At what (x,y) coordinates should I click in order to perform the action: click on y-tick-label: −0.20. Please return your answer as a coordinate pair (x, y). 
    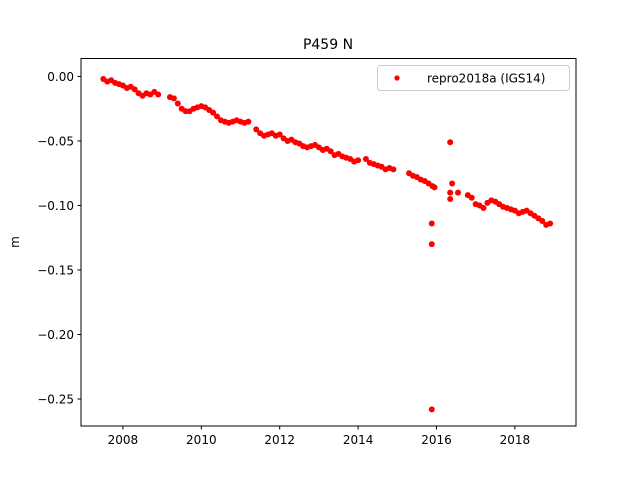
    Looking at the image, I should click on (55, 335).